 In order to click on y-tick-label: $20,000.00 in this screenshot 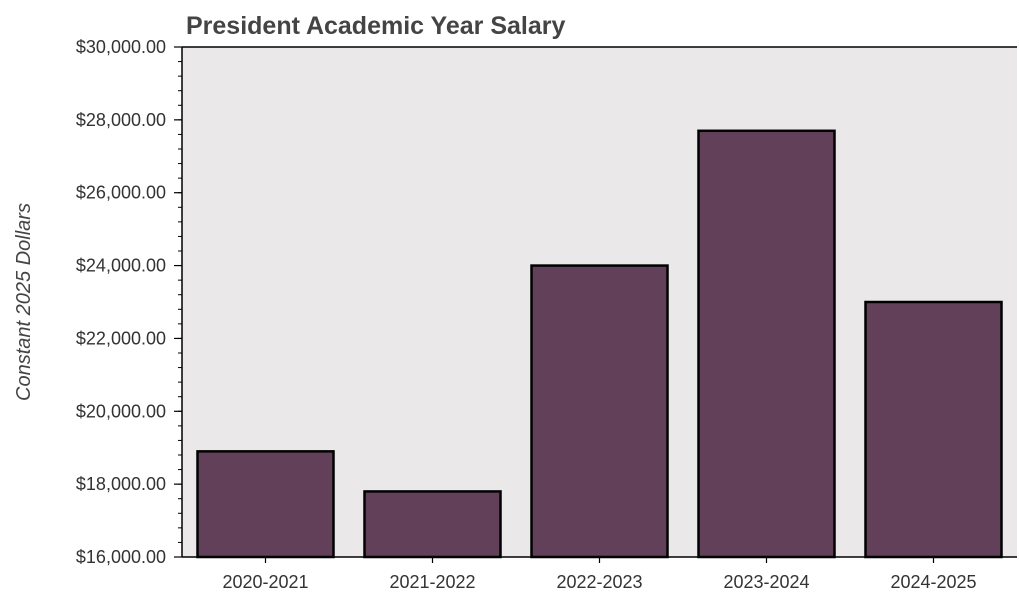, I will do `click(121, 411)`.